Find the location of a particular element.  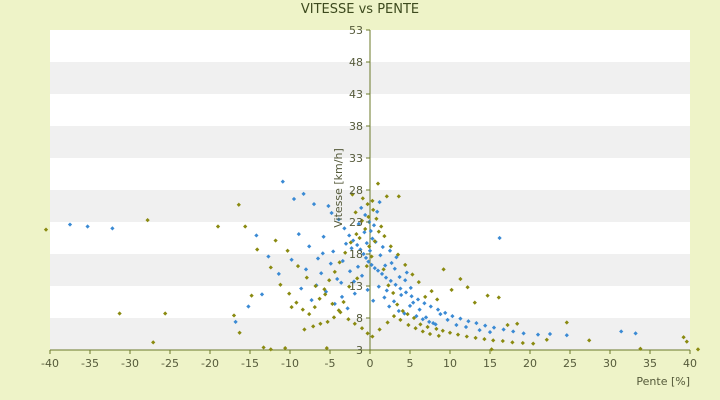

x-tick-label: 20 is located at coordinates (530, 363).